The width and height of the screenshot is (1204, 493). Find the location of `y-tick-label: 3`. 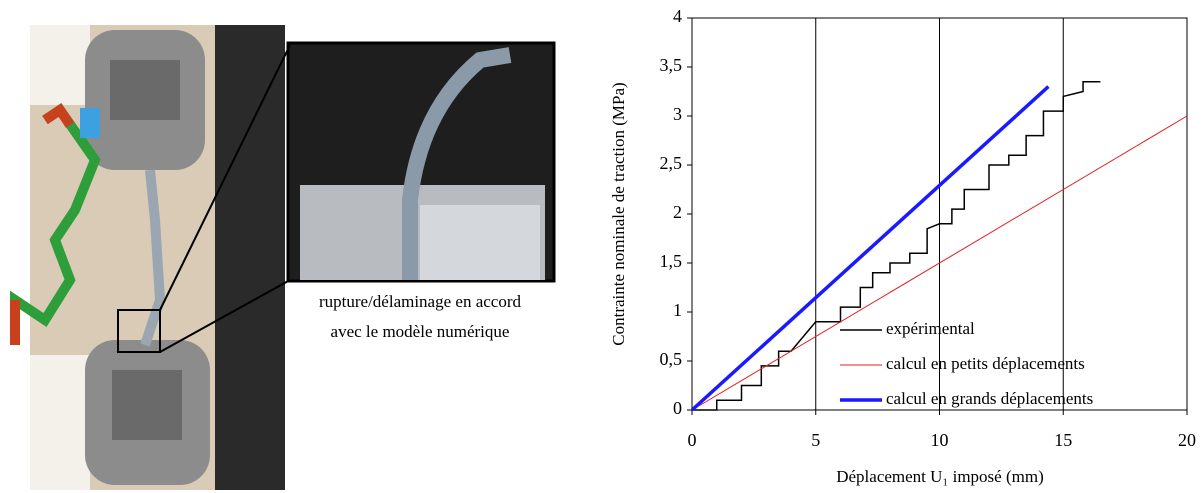

y-tick-label: 3 is located at coordinates (677, 114).